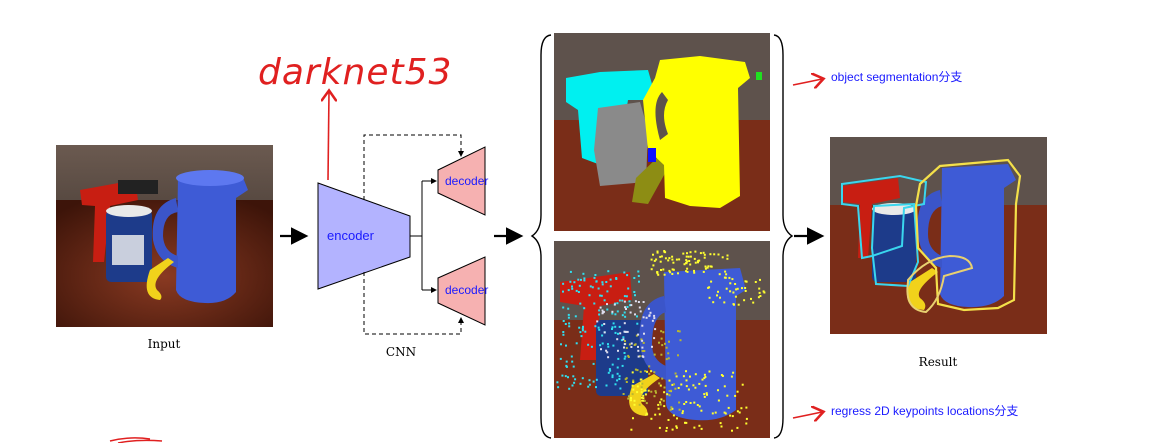 Image resolution: width=1159 pixels, height=443 pixels. I want to click on cnn-label: CNN, so click(401, 352).